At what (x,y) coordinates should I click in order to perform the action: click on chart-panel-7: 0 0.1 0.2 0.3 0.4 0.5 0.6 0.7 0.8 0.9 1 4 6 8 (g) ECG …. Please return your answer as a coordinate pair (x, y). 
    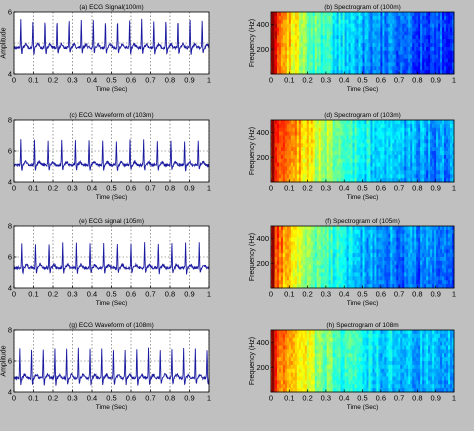
    Looking at the image, I should click on (106, 366).